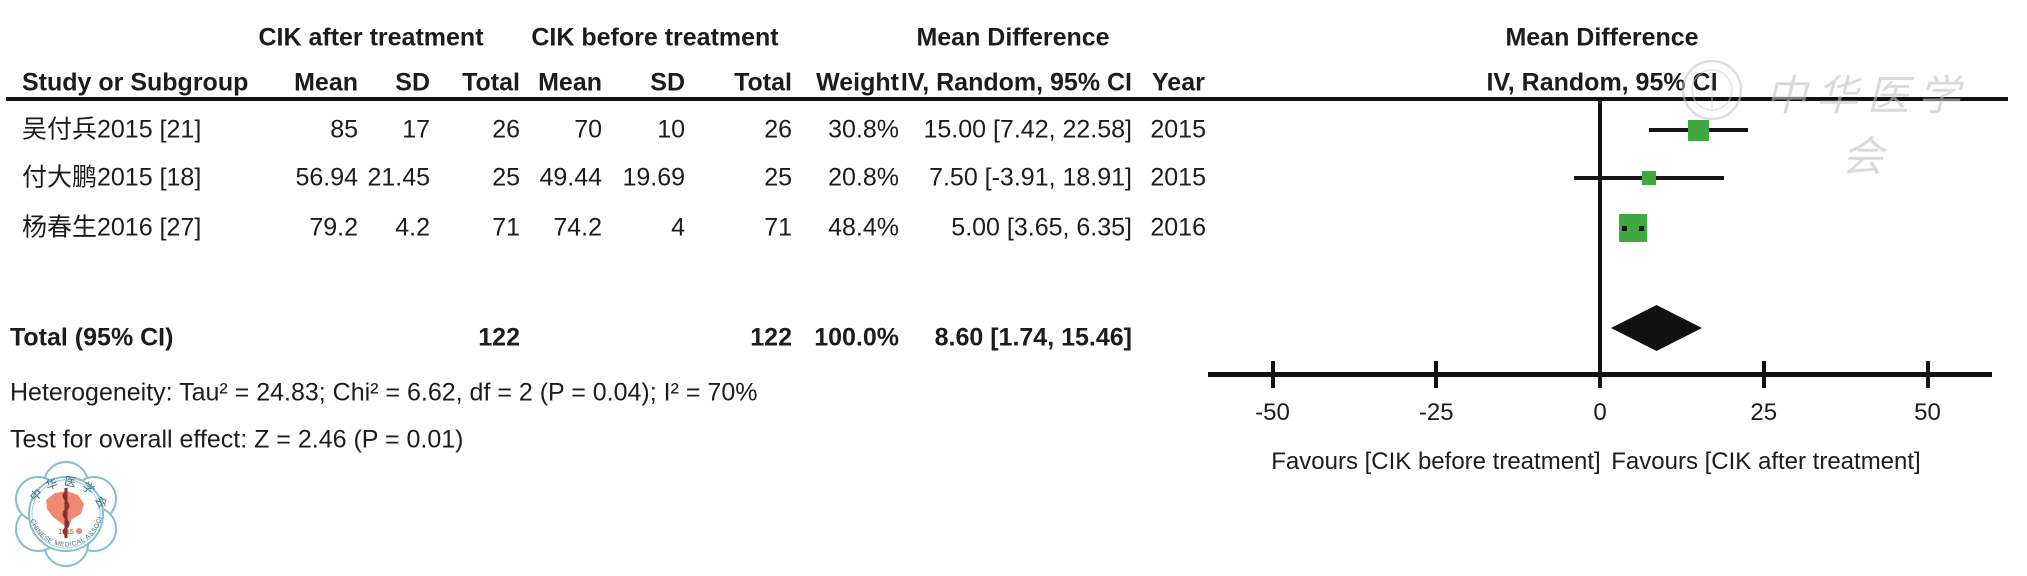 Image resolution: width=2027 pixels, height=576 pixels. What do you see at coordinates (653, 177) in the screenshot?
I see `sd2-value: 19.69` at bounding box center [653, 177].